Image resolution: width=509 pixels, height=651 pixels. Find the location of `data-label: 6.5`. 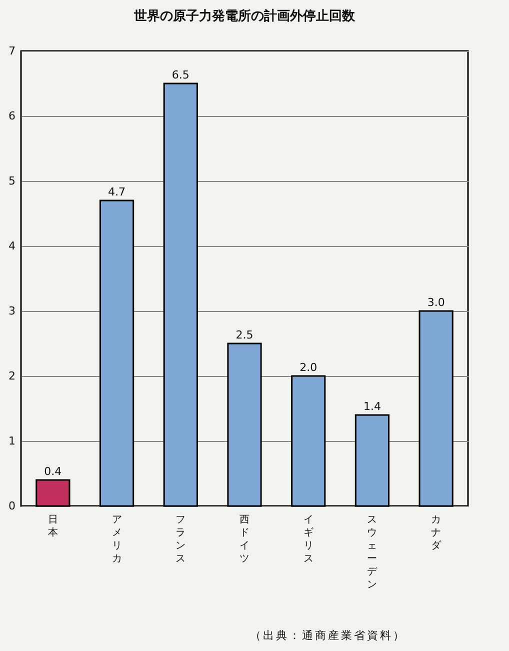

data-label: 6.5 is located at coordinates (181, 75).